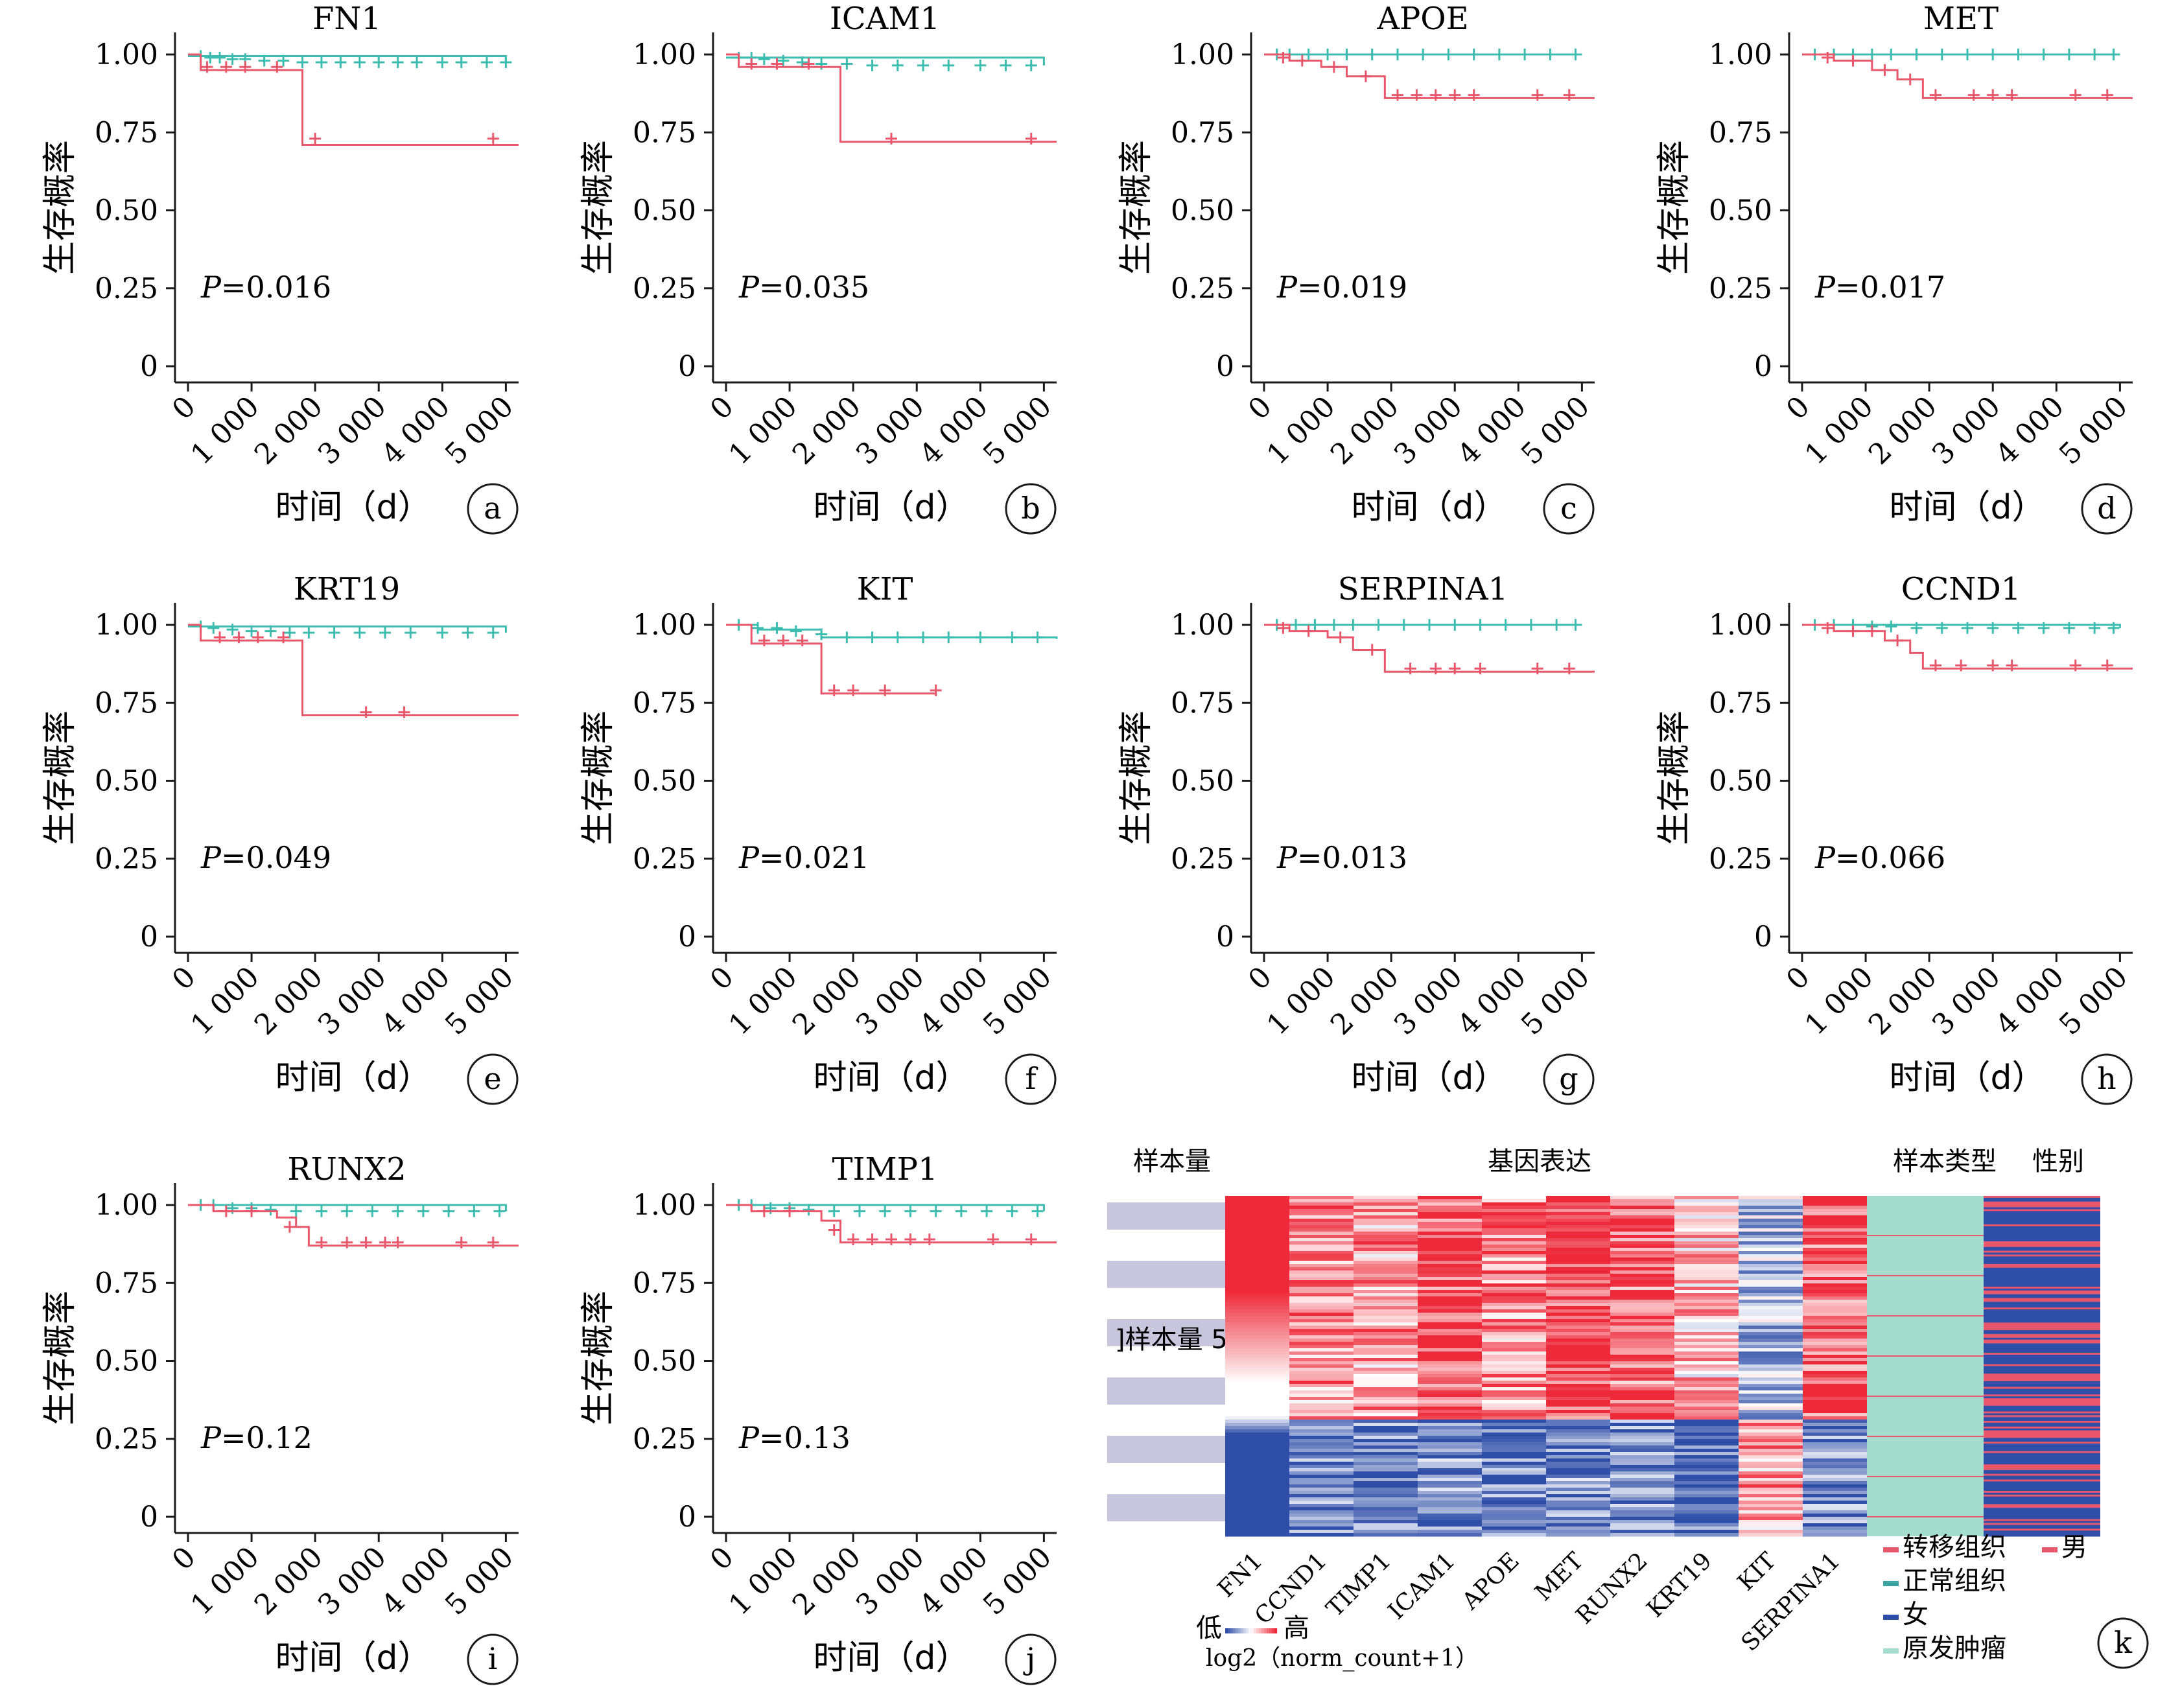 The width and height of the screenshot is (2169, 1708). What do you see at coordinates (885, 1169) in the screenshot?
I see `plot-title: TIMP1` at bounding box center [885, 1169].